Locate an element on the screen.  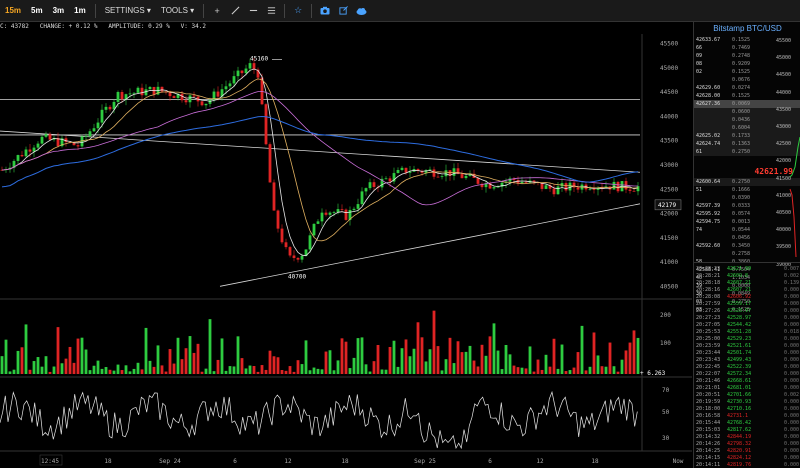
bid-row: 42592.60 0.3450 is located at coordinates (747, 246).